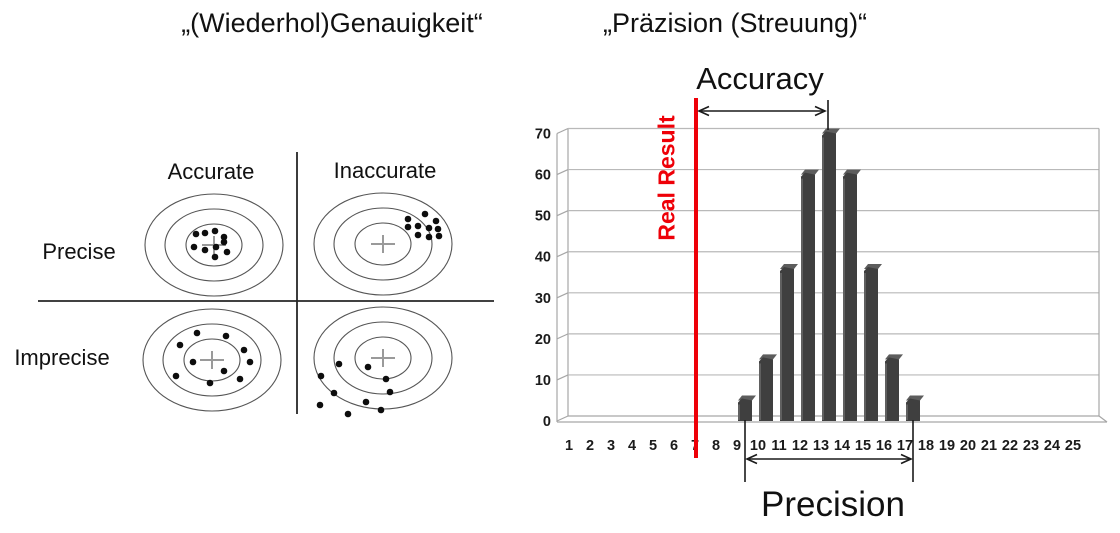 This screenshot has height=533, width=1120. What do you see at coordinates (735, 23) in the screenshot?
I see `right-panel-title: „Präzision (Streuung)“` at bounding box center [735, 23].